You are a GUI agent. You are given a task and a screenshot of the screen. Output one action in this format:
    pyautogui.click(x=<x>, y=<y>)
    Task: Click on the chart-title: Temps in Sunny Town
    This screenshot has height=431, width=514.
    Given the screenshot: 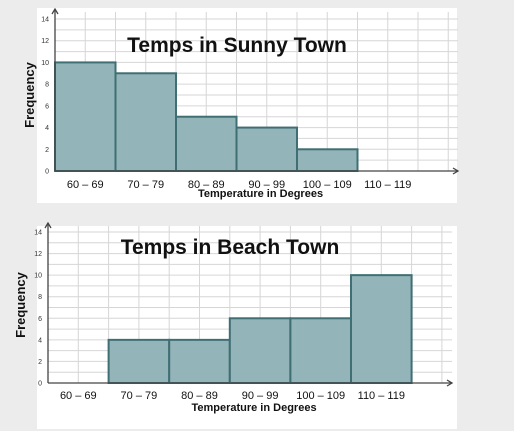 What is the action you would take?
    pyautogui.click(x=237, y=45)
    